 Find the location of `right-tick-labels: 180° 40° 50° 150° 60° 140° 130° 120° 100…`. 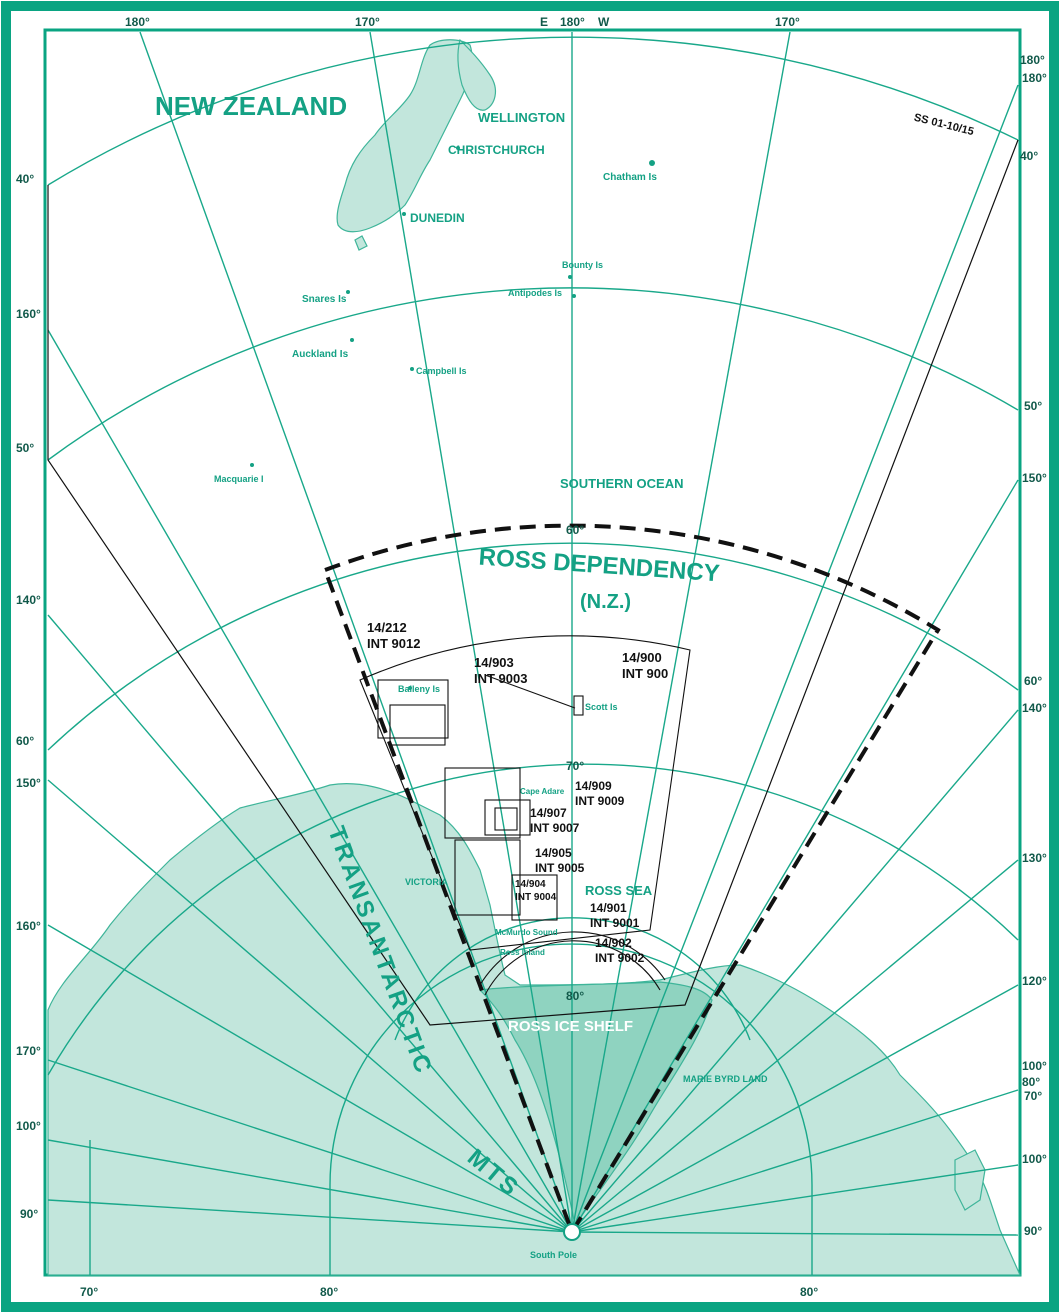

right-tick-labels: 180° 40° 50° 150° 60° 140° 130° 120° 100… is located at coordinates (1033, 654).